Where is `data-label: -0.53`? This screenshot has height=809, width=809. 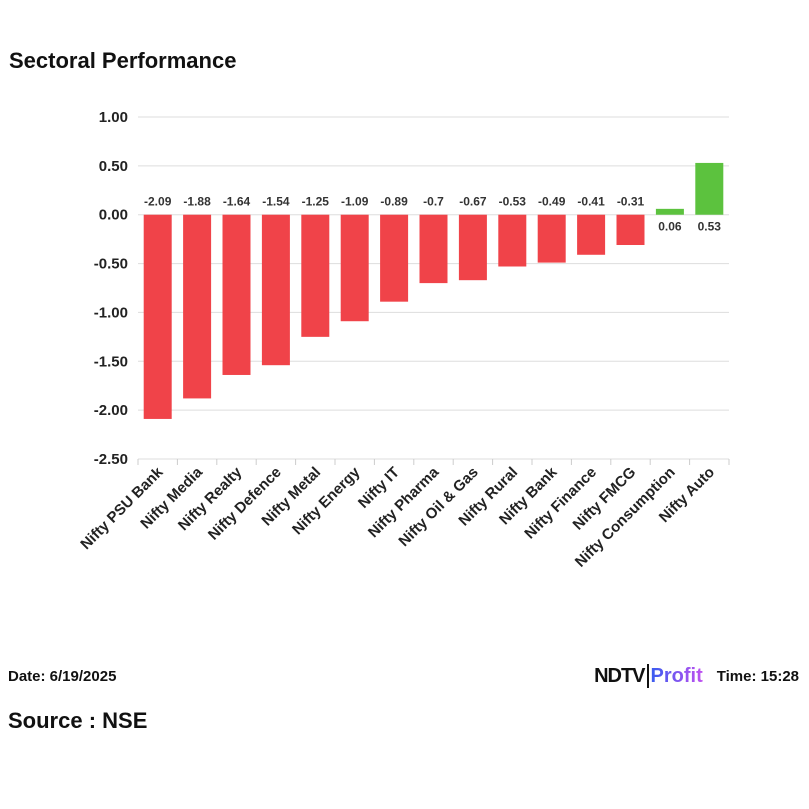
data-label: -0.53 is located at coordinates (513, 202).